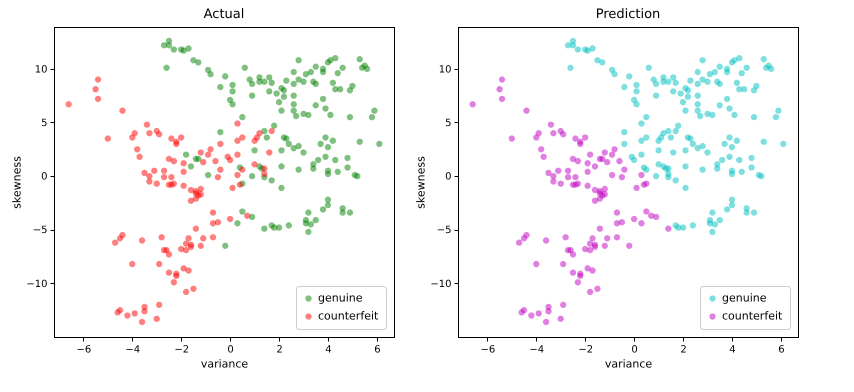 The height and width of the screenshot is (392, 854). Describe the element at coordinates (224, 14) in the screenshot. I see `chart-title: Actual` at that location.